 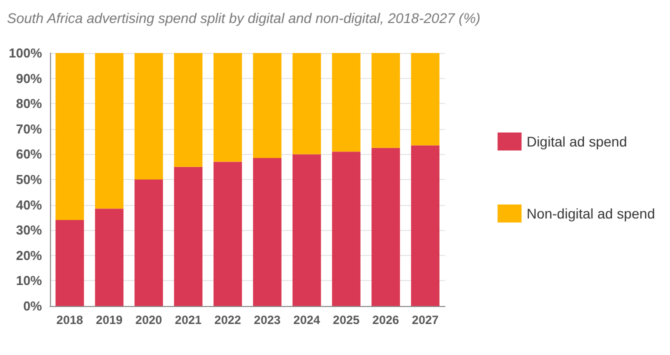 What do you see at coordinates (590, 214) in the screenshot?
I see `legend-label: Non-digital ad spend` at bounding box center [590, 214].